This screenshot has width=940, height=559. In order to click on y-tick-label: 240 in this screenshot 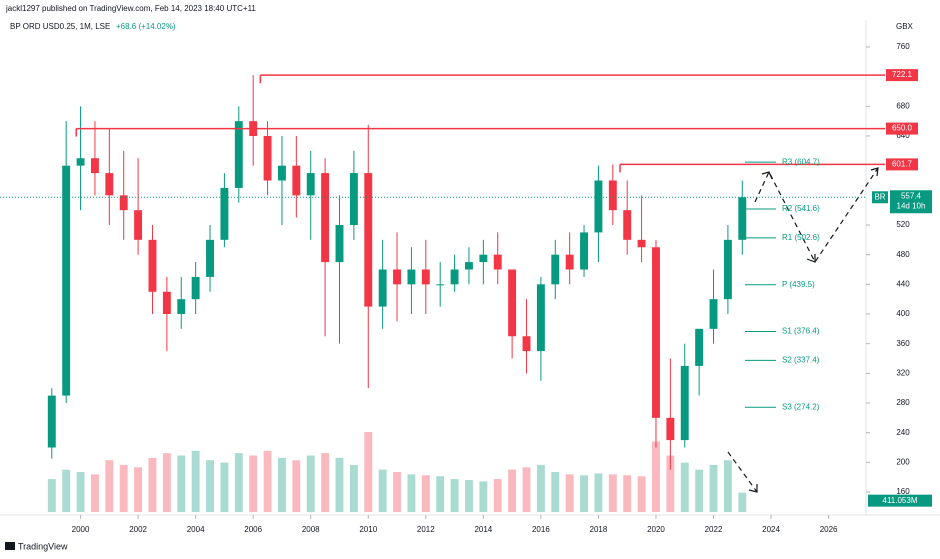, I will do `click(903, 432)`.